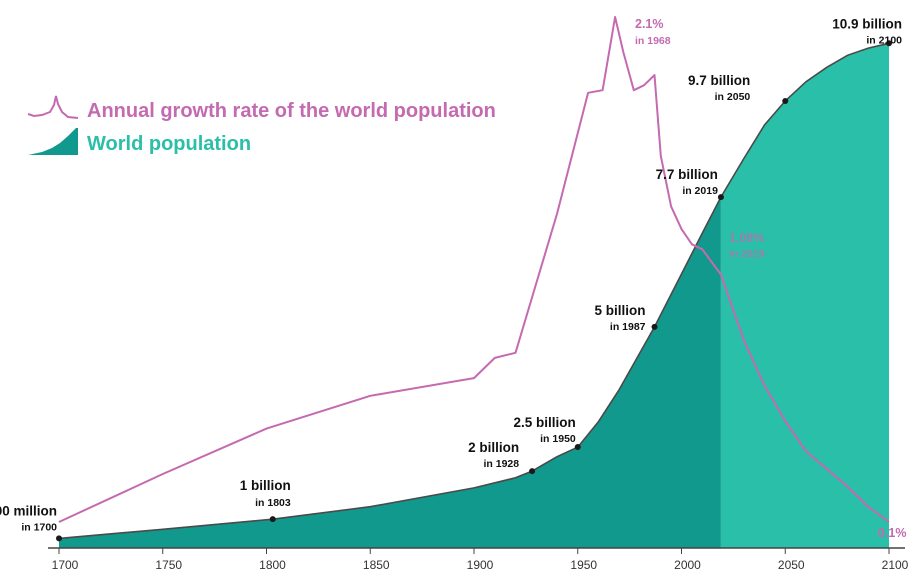 The height and width of the screenshot is (578, 918). I want to click on growth-peak-year-label: in 1968, so click(653, 41).